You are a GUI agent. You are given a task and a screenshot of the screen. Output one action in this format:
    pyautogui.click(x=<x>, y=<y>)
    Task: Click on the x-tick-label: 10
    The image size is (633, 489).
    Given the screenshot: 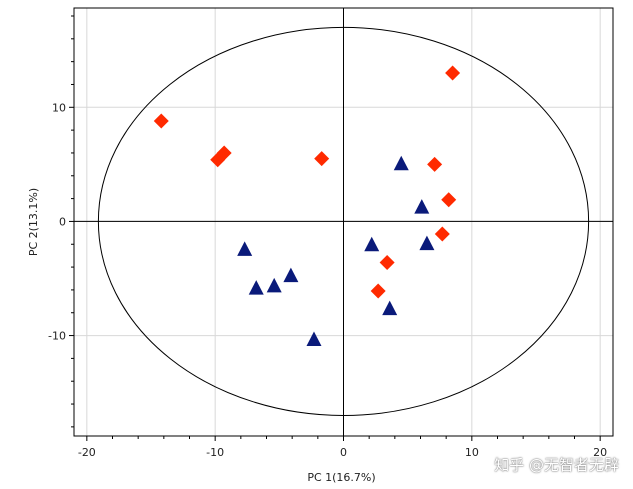 What is the action you would take?
    pyautogui.click(x=472, y=452)
    